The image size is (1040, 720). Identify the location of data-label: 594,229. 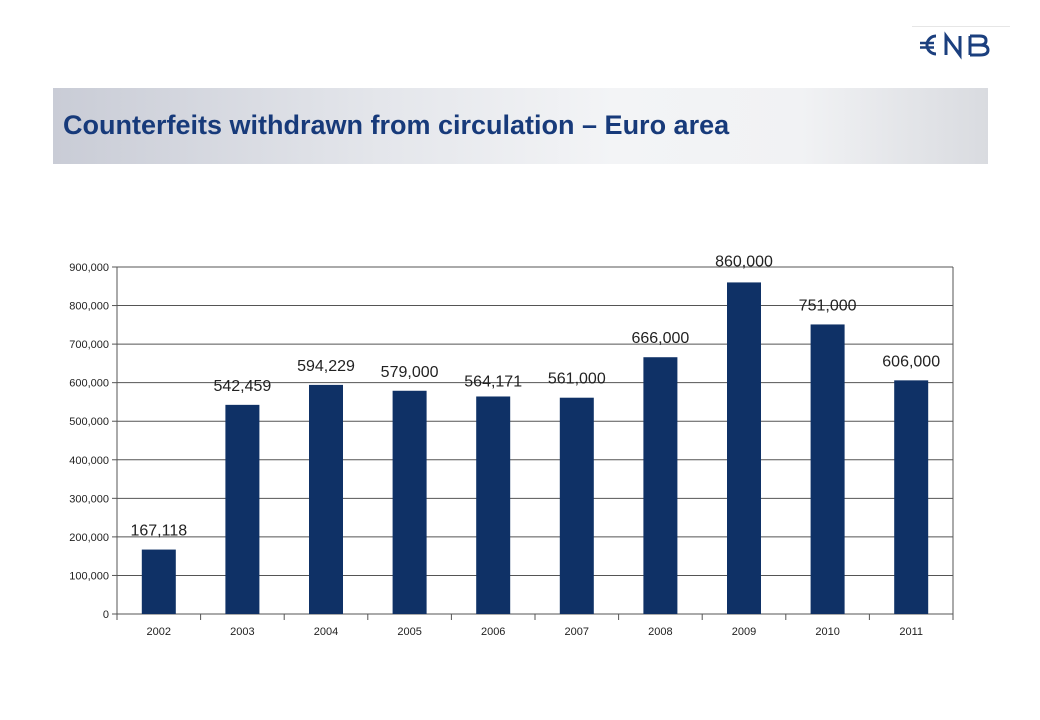
(326, 366).